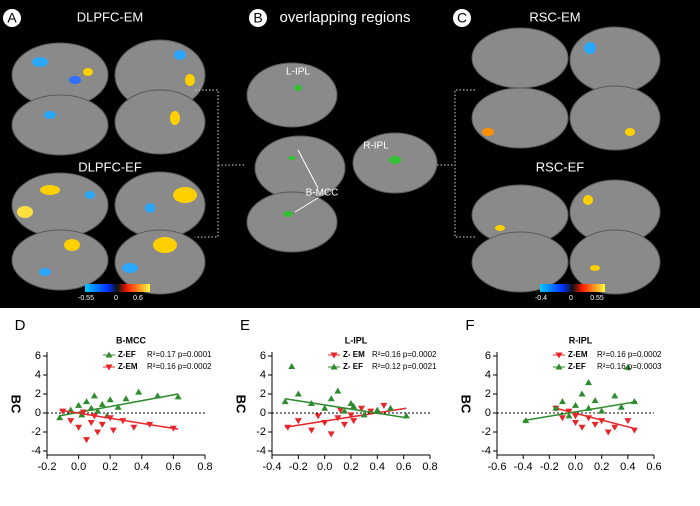 This screenshot has height=506, width=700. I want to click on x-tick-label: 0.8, so click(204, 467).